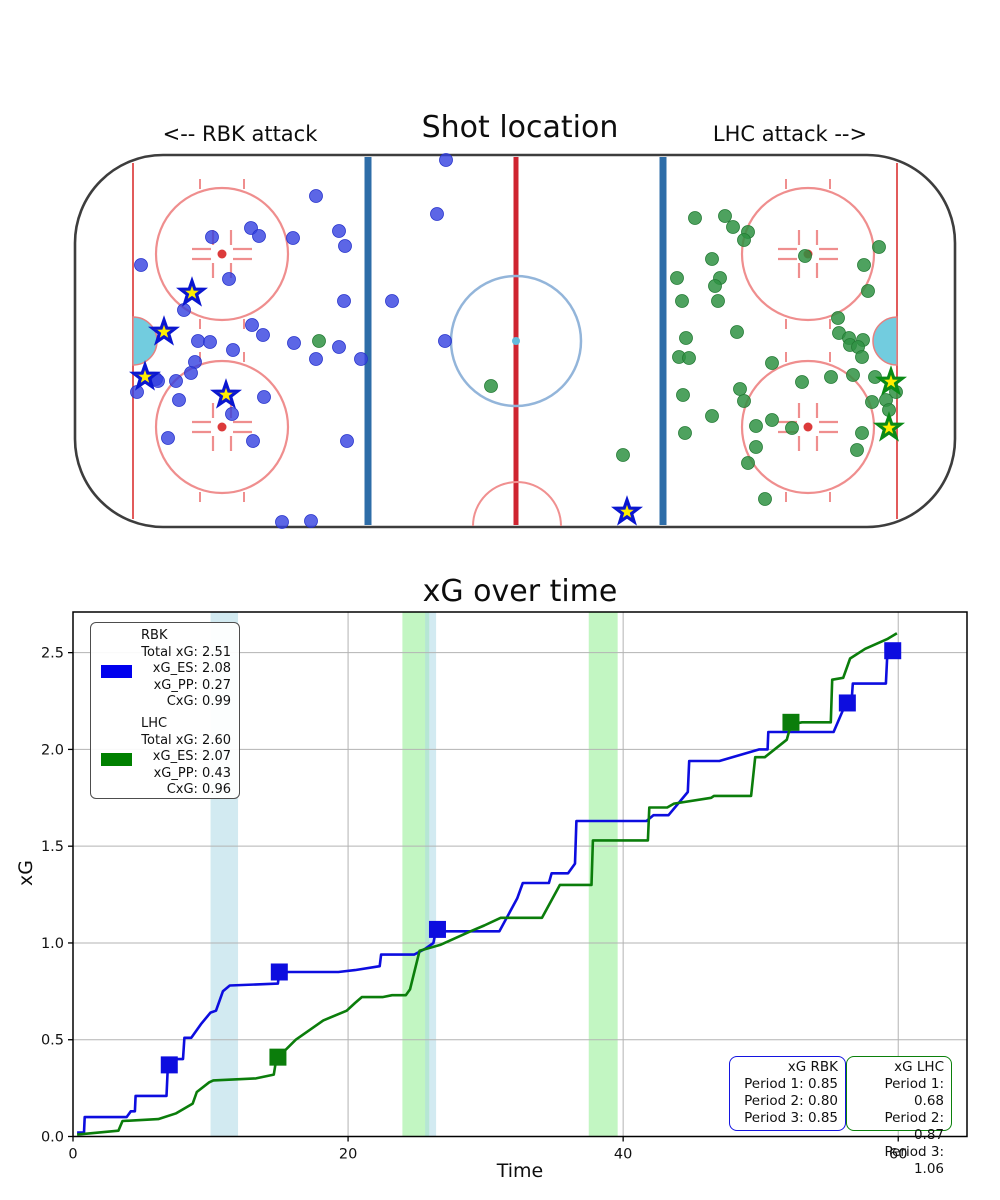  I want to click on y-tick-label: 1.0, so click(52, 944).